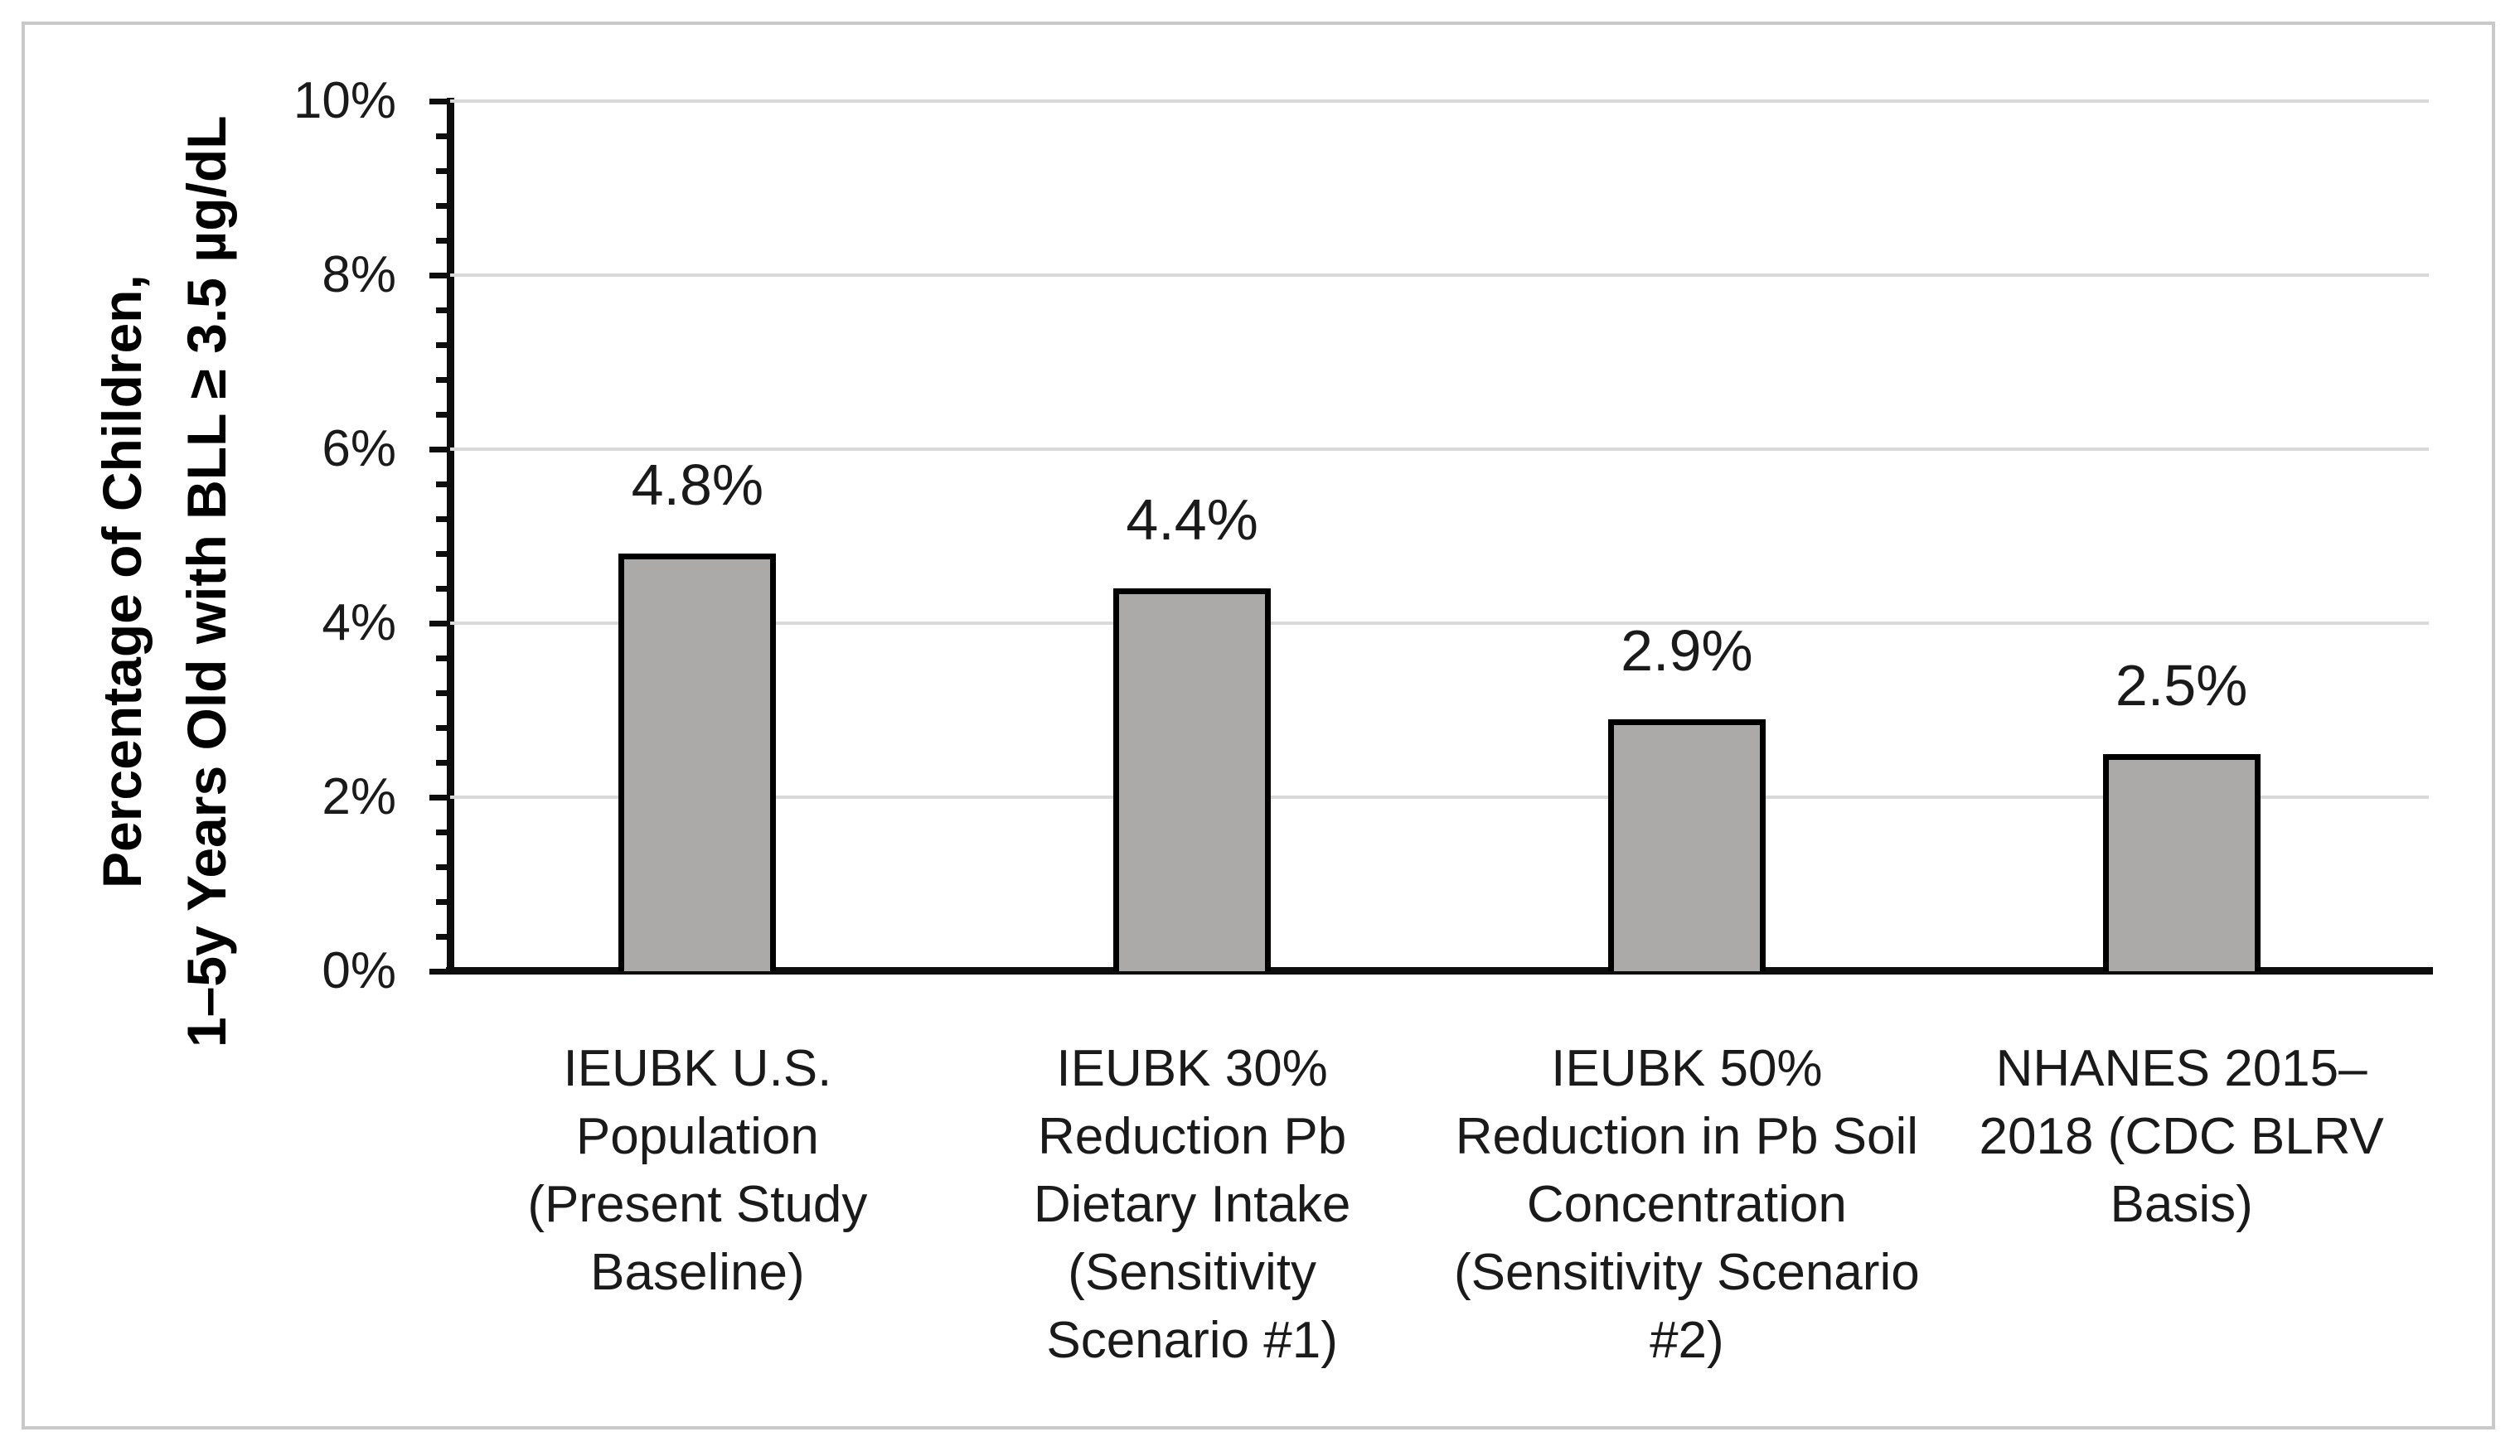 The image size is (2520, 1456). What do you see at coordinates (122, 581) in the screenshot?
I see `y-axis-title-line1: Percentage of Children,` at bounding box center [122, 581].